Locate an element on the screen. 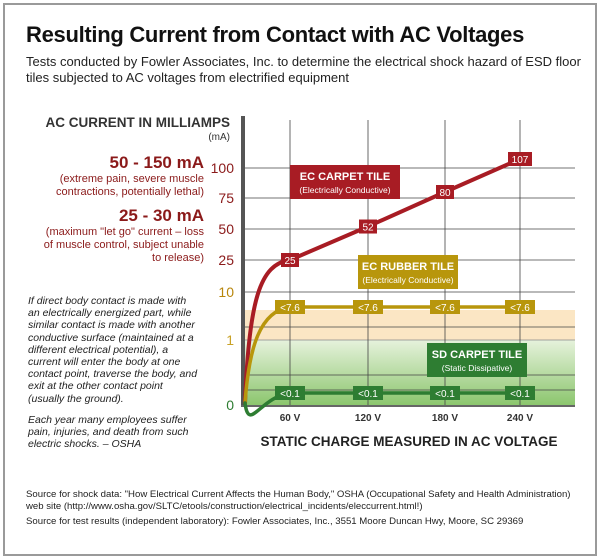 The width and height of the screenshot is (600, 559). x-tick-label: 240 V is located at coordinates (520, 418).